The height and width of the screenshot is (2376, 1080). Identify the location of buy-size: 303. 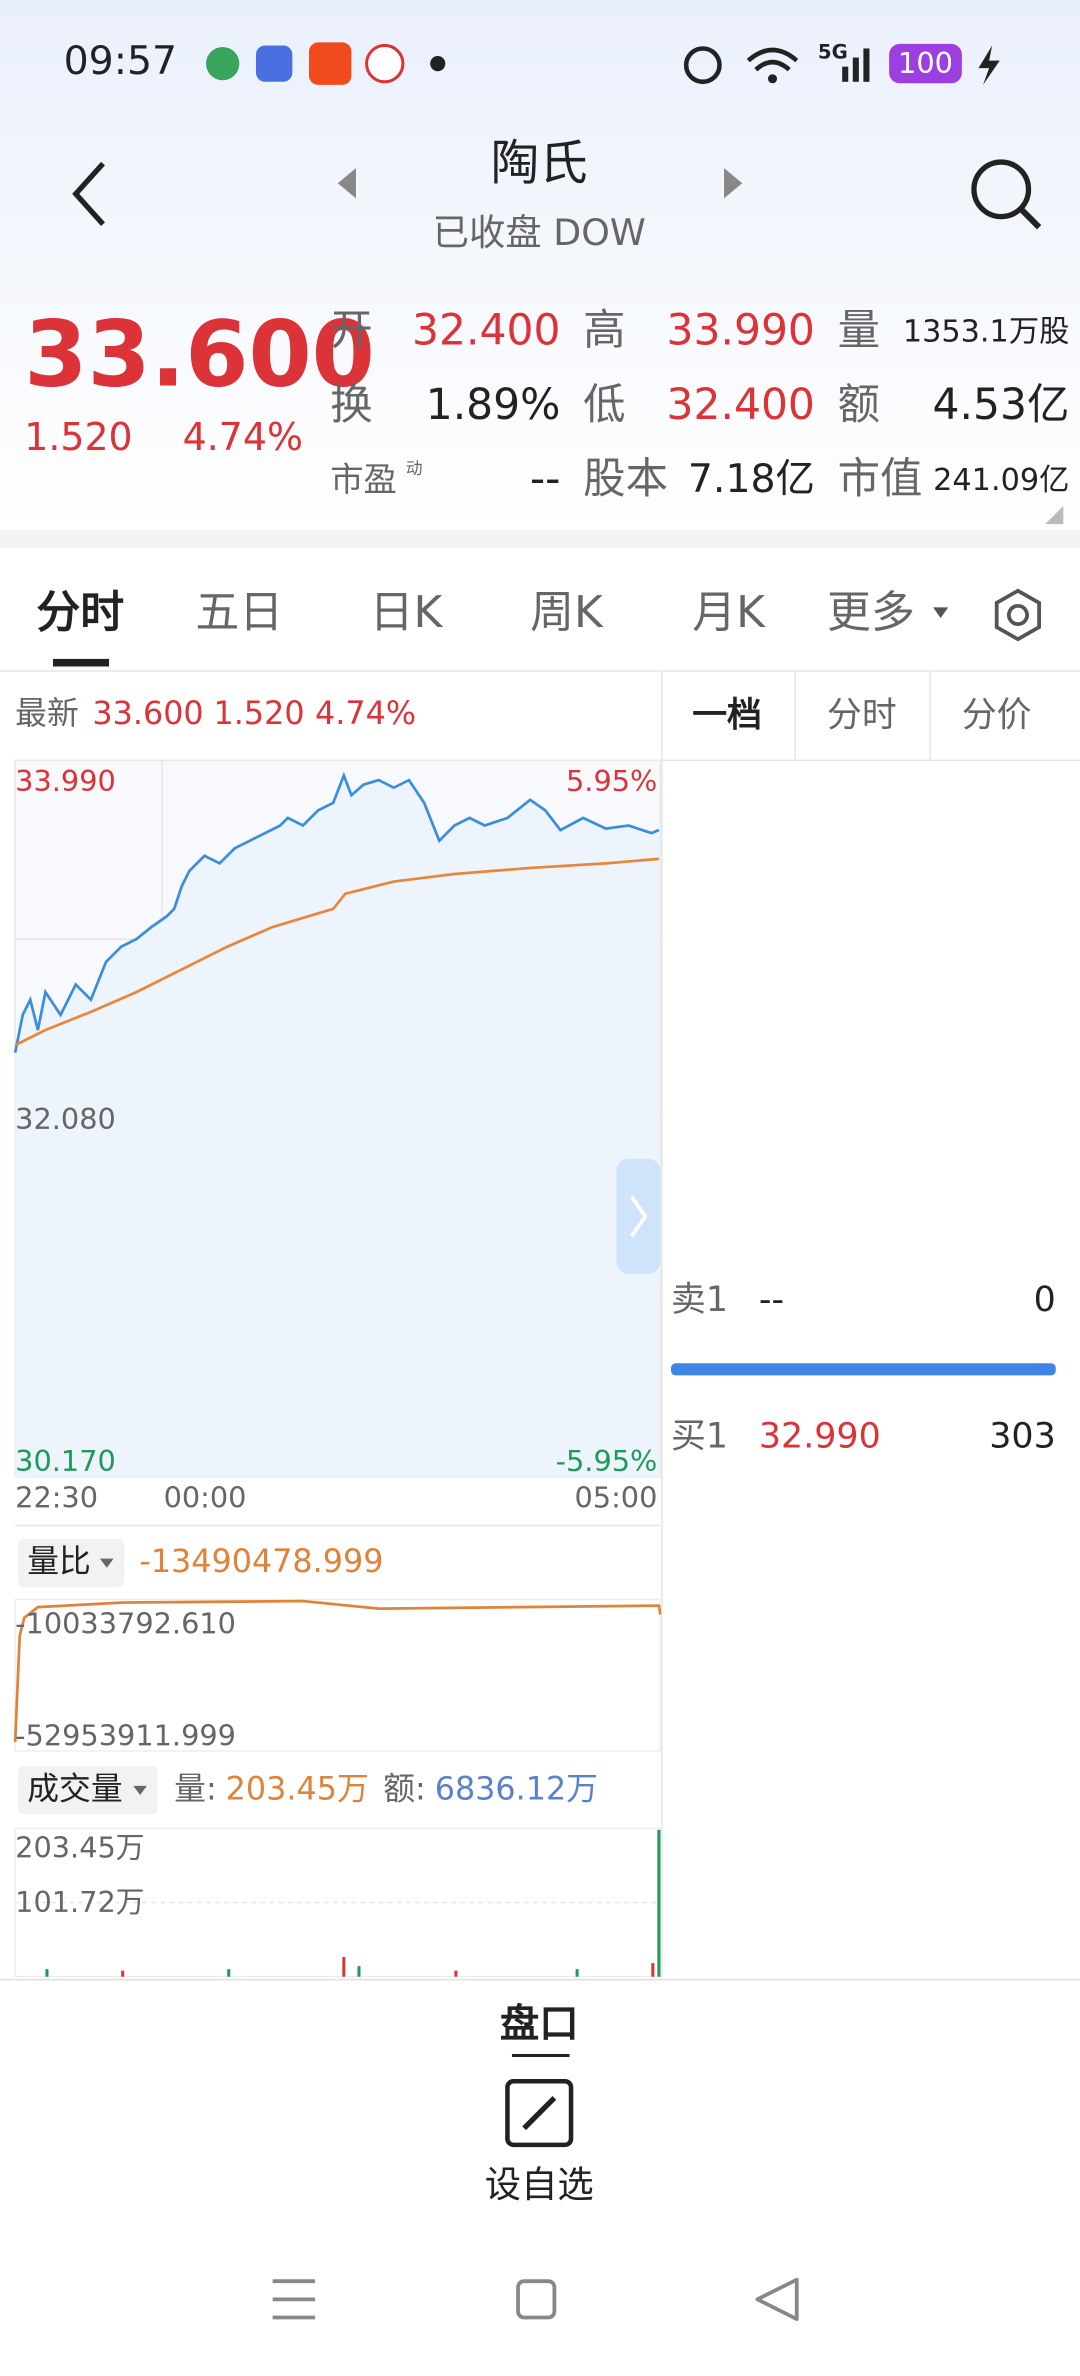
(1022, 1436).